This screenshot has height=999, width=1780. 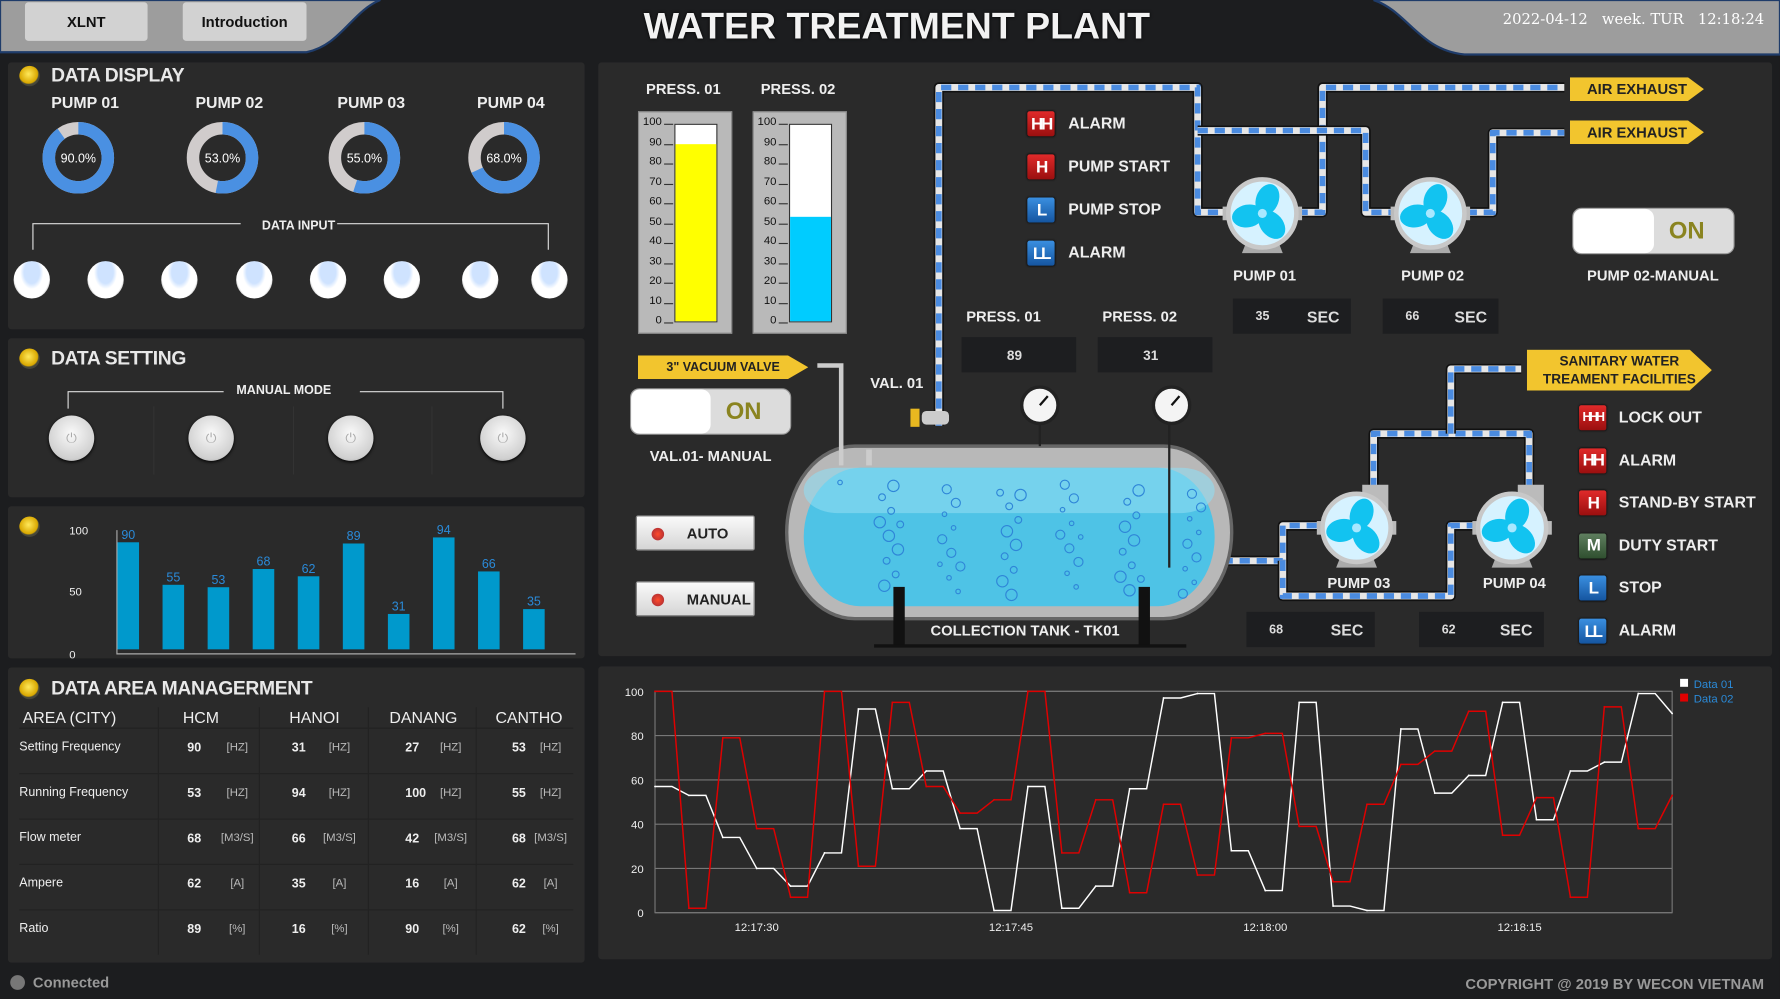 What do you see at coordinates (296, 887) in the screenshot?
I see `table-row: Ampere 62 [A] 35 [A] 16 [A] 62 [A]` at bounding box center [296, 887].